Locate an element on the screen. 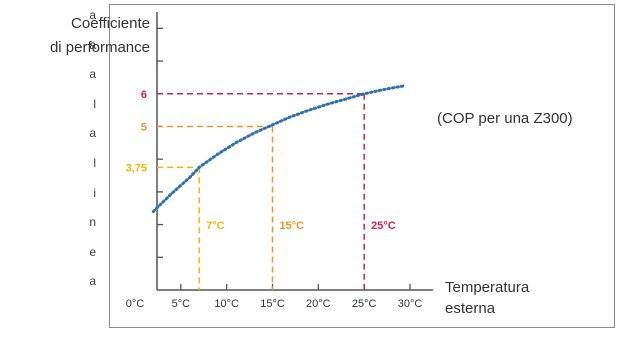 This screenshot has width=623, height=337. x-tick-label: 10°C is located at coordinates (226, 304).